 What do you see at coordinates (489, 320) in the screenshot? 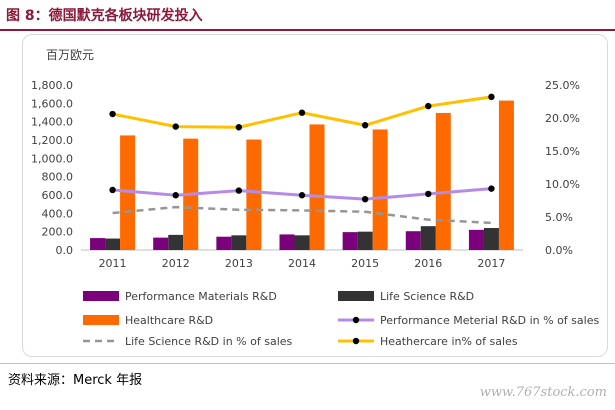
I see `legend-label: Performance Meterial R&D in % of sales` at bounding box center [489, 320].